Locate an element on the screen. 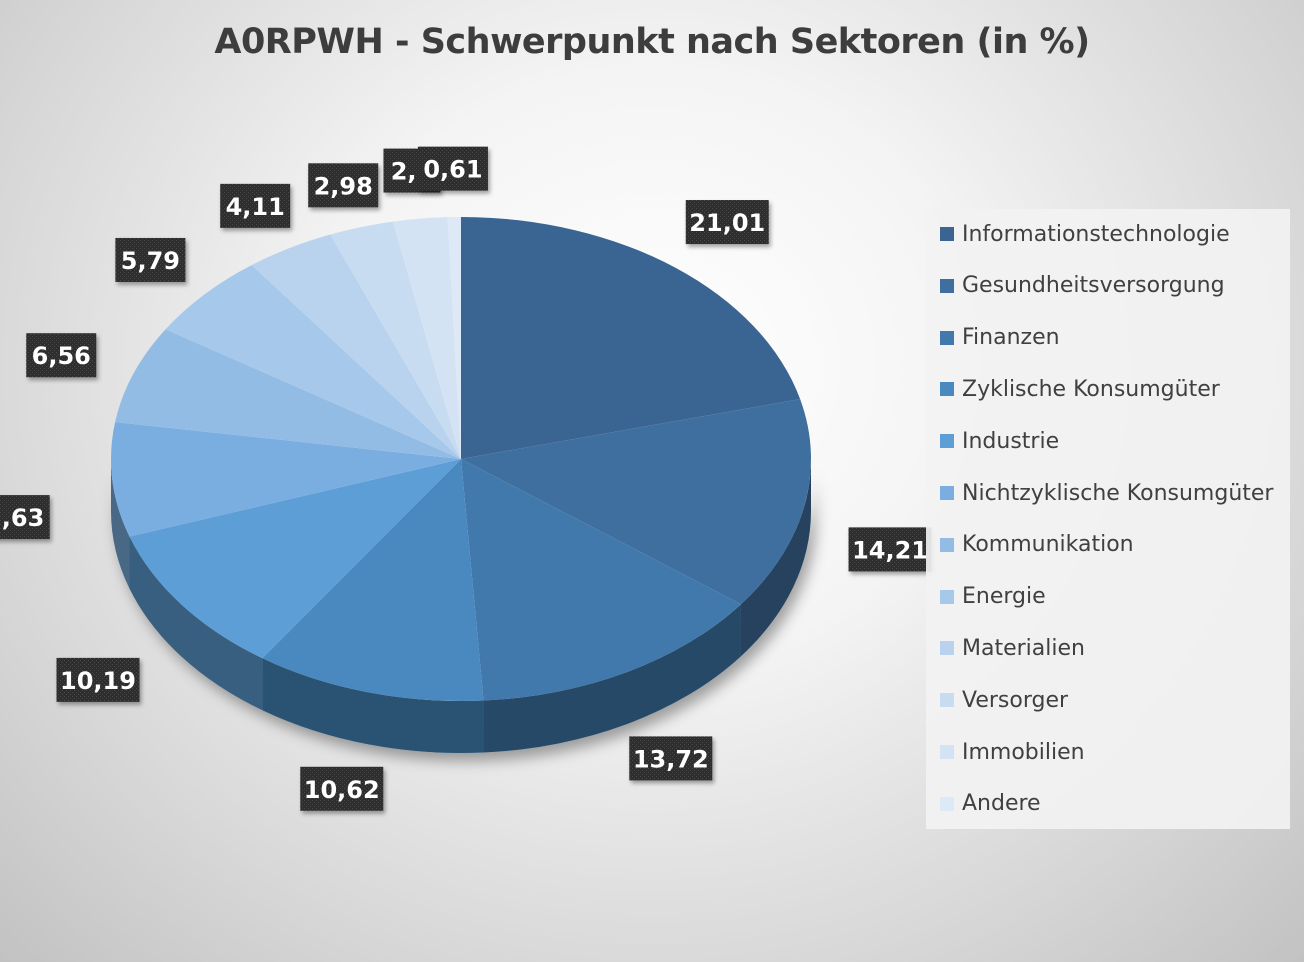  pie-slice-gesundheitsversorgung is located at coordinates (636, 502).